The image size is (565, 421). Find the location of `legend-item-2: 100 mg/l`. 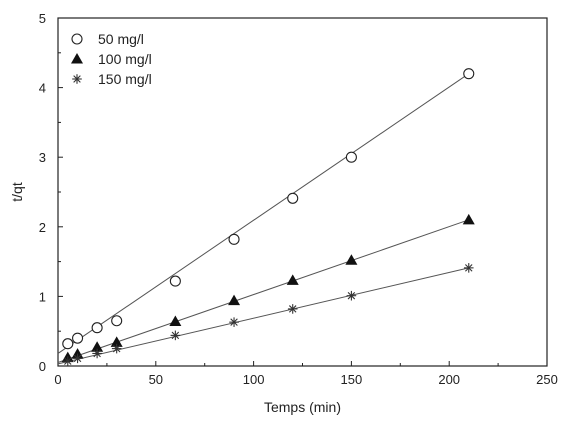

legend-item-2: 100 mg/l is located at coordinates (111, 59).